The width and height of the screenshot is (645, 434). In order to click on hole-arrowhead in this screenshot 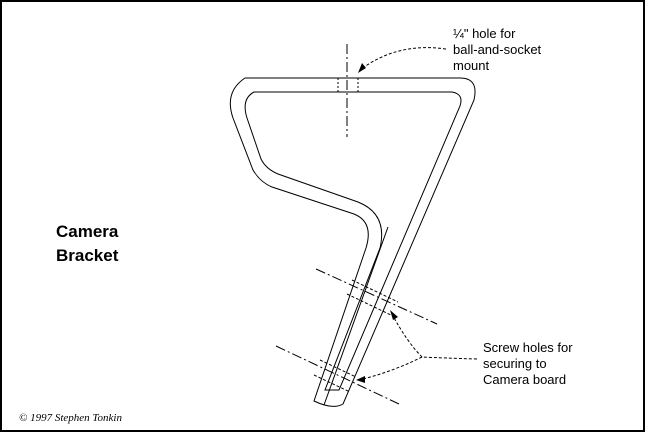, I will do `click(362, 68)`.